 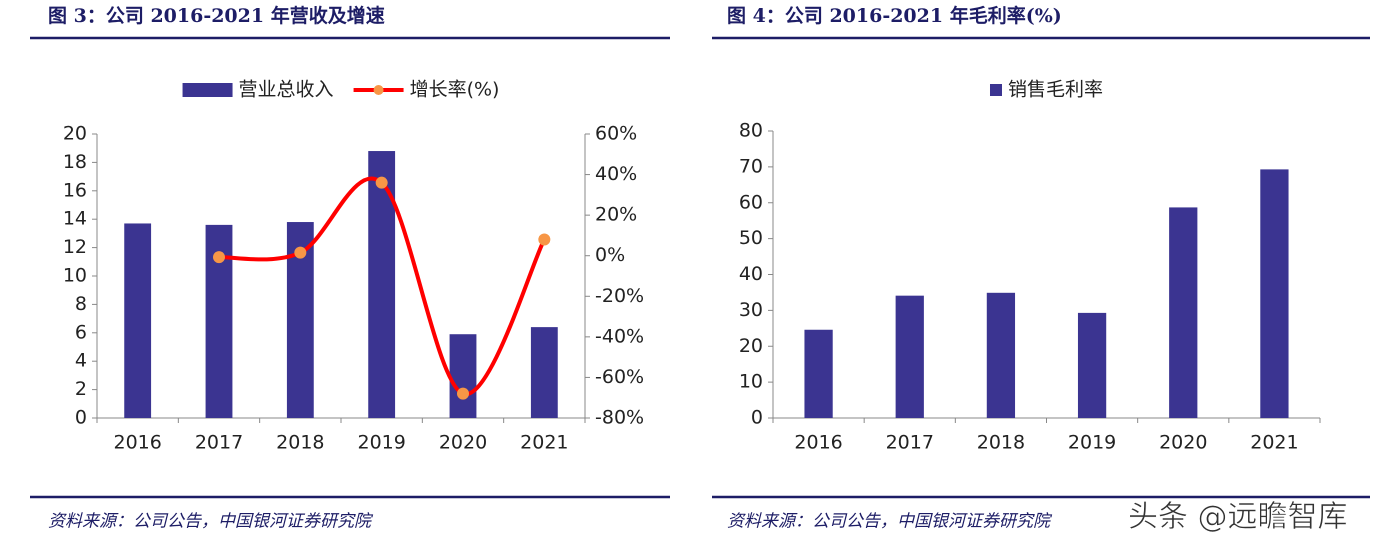 I want to click on y-tick-label: 18, so click(x=75, y=162).